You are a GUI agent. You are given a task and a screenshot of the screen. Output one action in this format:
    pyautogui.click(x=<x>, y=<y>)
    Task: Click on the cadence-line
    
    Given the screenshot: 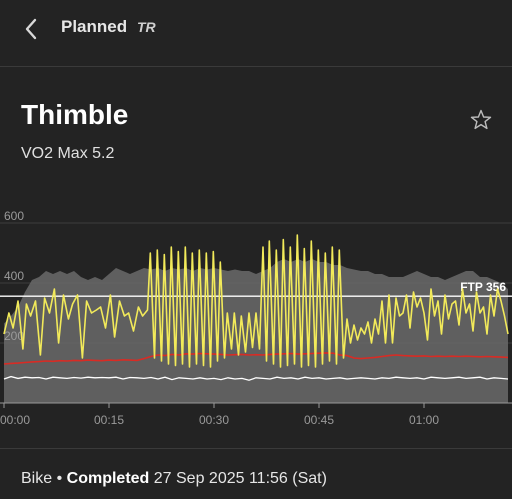 What is the action you would take?
    pyautogui.click(x=256, y=378)
    